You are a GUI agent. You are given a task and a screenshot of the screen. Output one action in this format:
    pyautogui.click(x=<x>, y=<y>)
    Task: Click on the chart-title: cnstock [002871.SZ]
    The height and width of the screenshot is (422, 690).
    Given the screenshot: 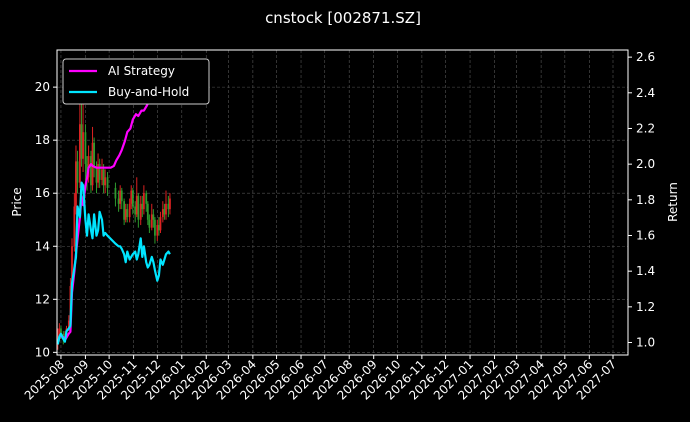 What is the action you would take?
    pyautogui.click(x=343, y=18)
    